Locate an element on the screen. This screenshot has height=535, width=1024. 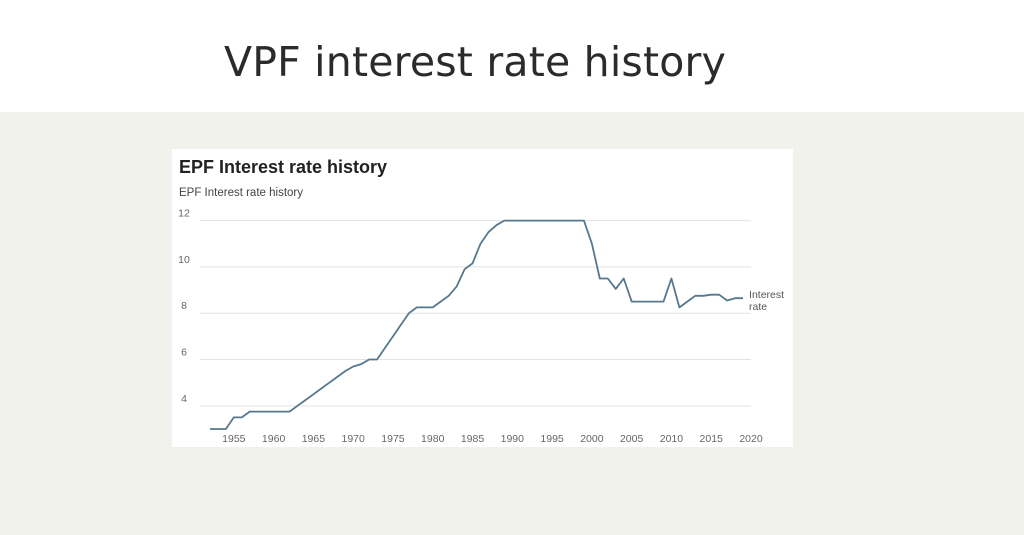
y-tick-label-4: 4 is located at coordinates (184, 399).